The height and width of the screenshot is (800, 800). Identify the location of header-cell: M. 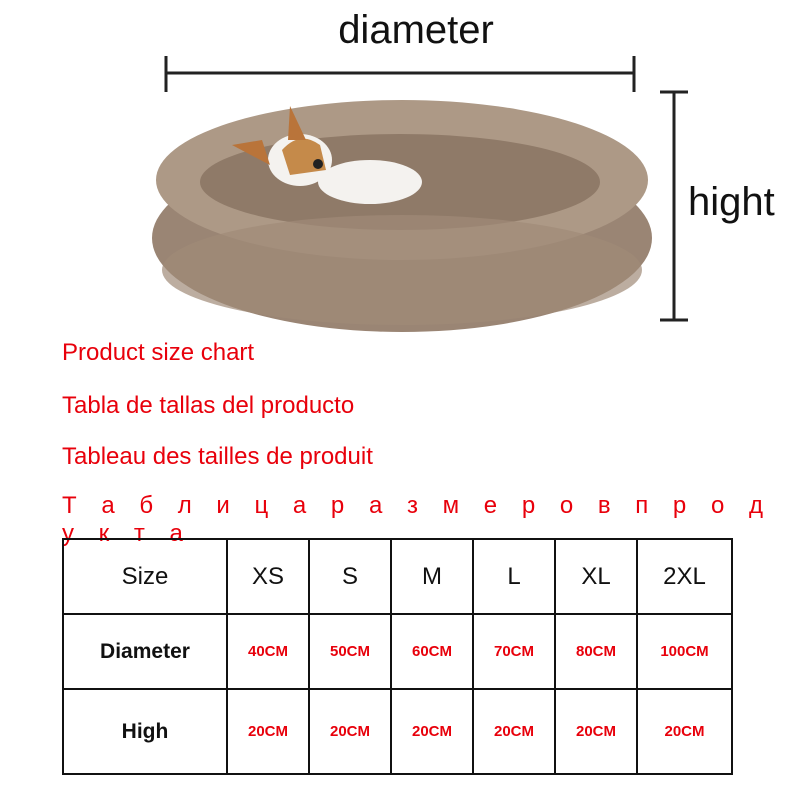
(432, 576).